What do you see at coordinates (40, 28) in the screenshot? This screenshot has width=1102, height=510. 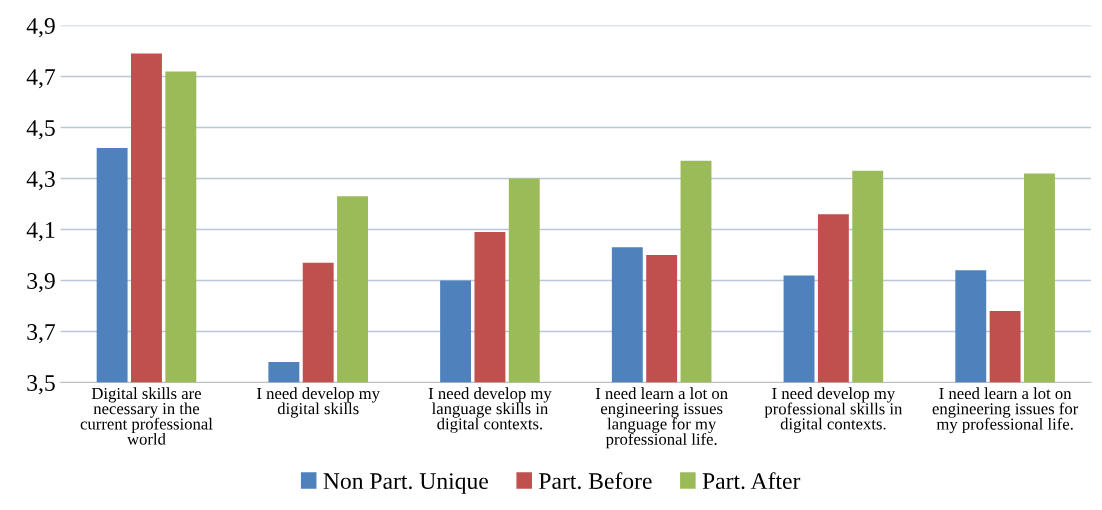 I see `y-tick-label: 4,9` at bounding box center [40, 28].